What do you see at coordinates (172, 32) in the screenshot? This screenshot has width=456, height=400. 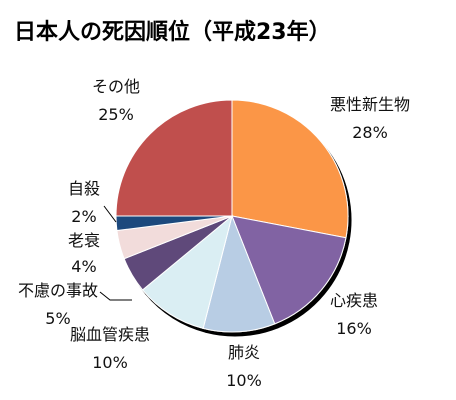 I see `chart-title: 日本人の死因順位（平成23年）` at bounding box center [172, 32].